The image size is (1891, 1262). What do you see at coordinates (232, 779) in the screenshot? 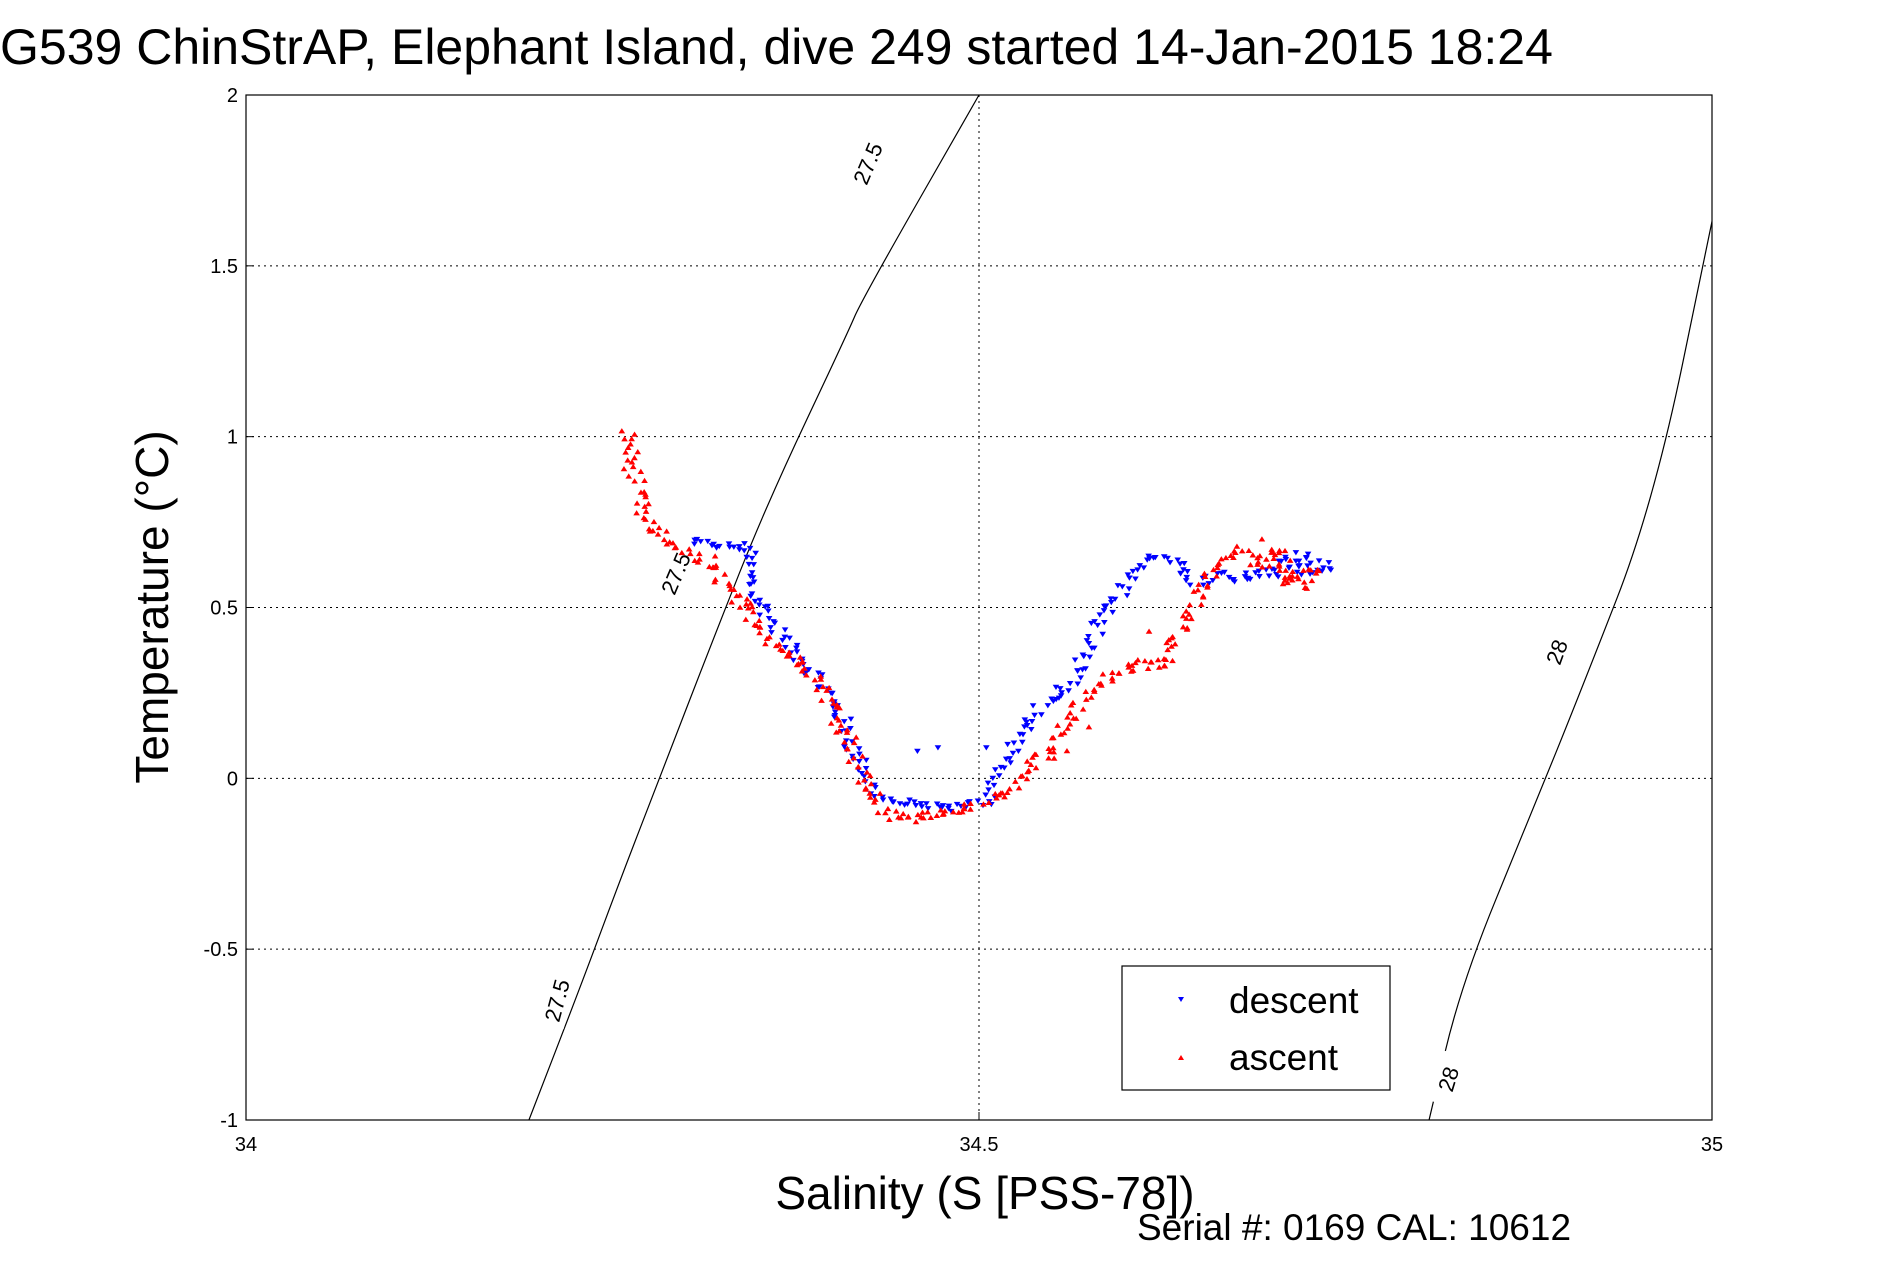
I see `y-tick-label: 0` at bounding box center [232, 779].